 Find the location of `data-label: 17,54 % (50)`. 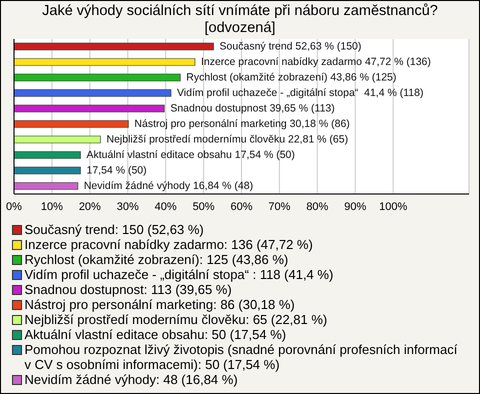

data-label: 17,54 % (50) is located at coordinates (116, 170).